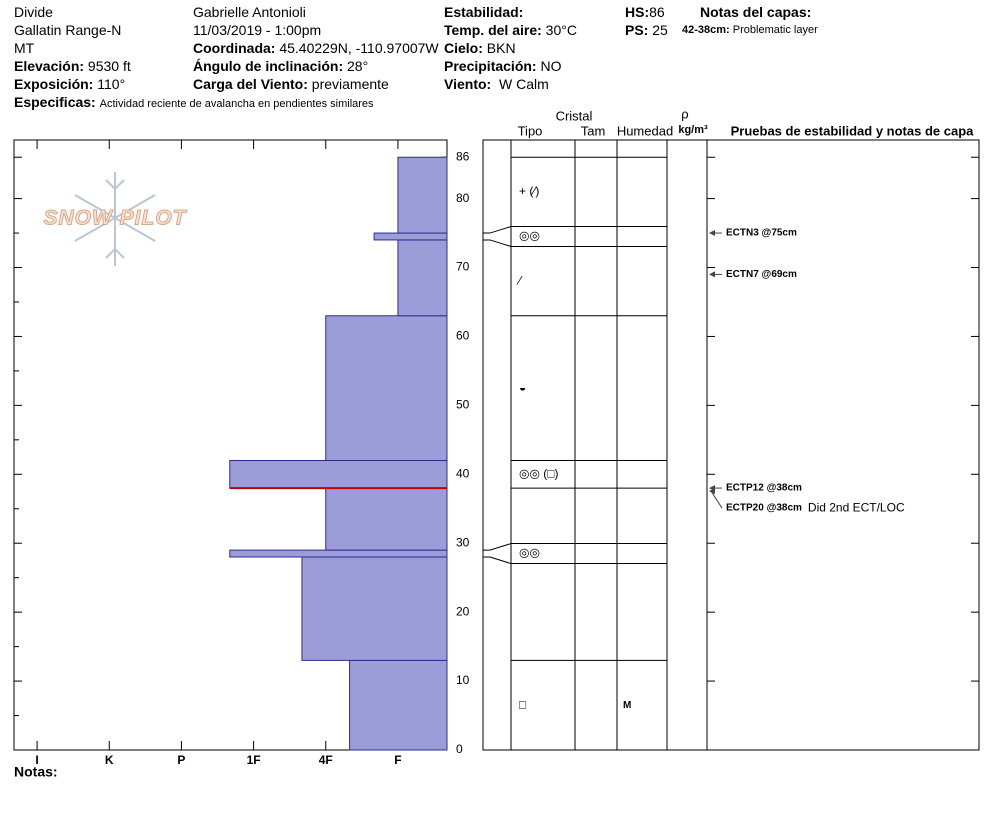 This screenshot has height=840, width=994. I want to click on ps: PS: 25, so click(646, 30).